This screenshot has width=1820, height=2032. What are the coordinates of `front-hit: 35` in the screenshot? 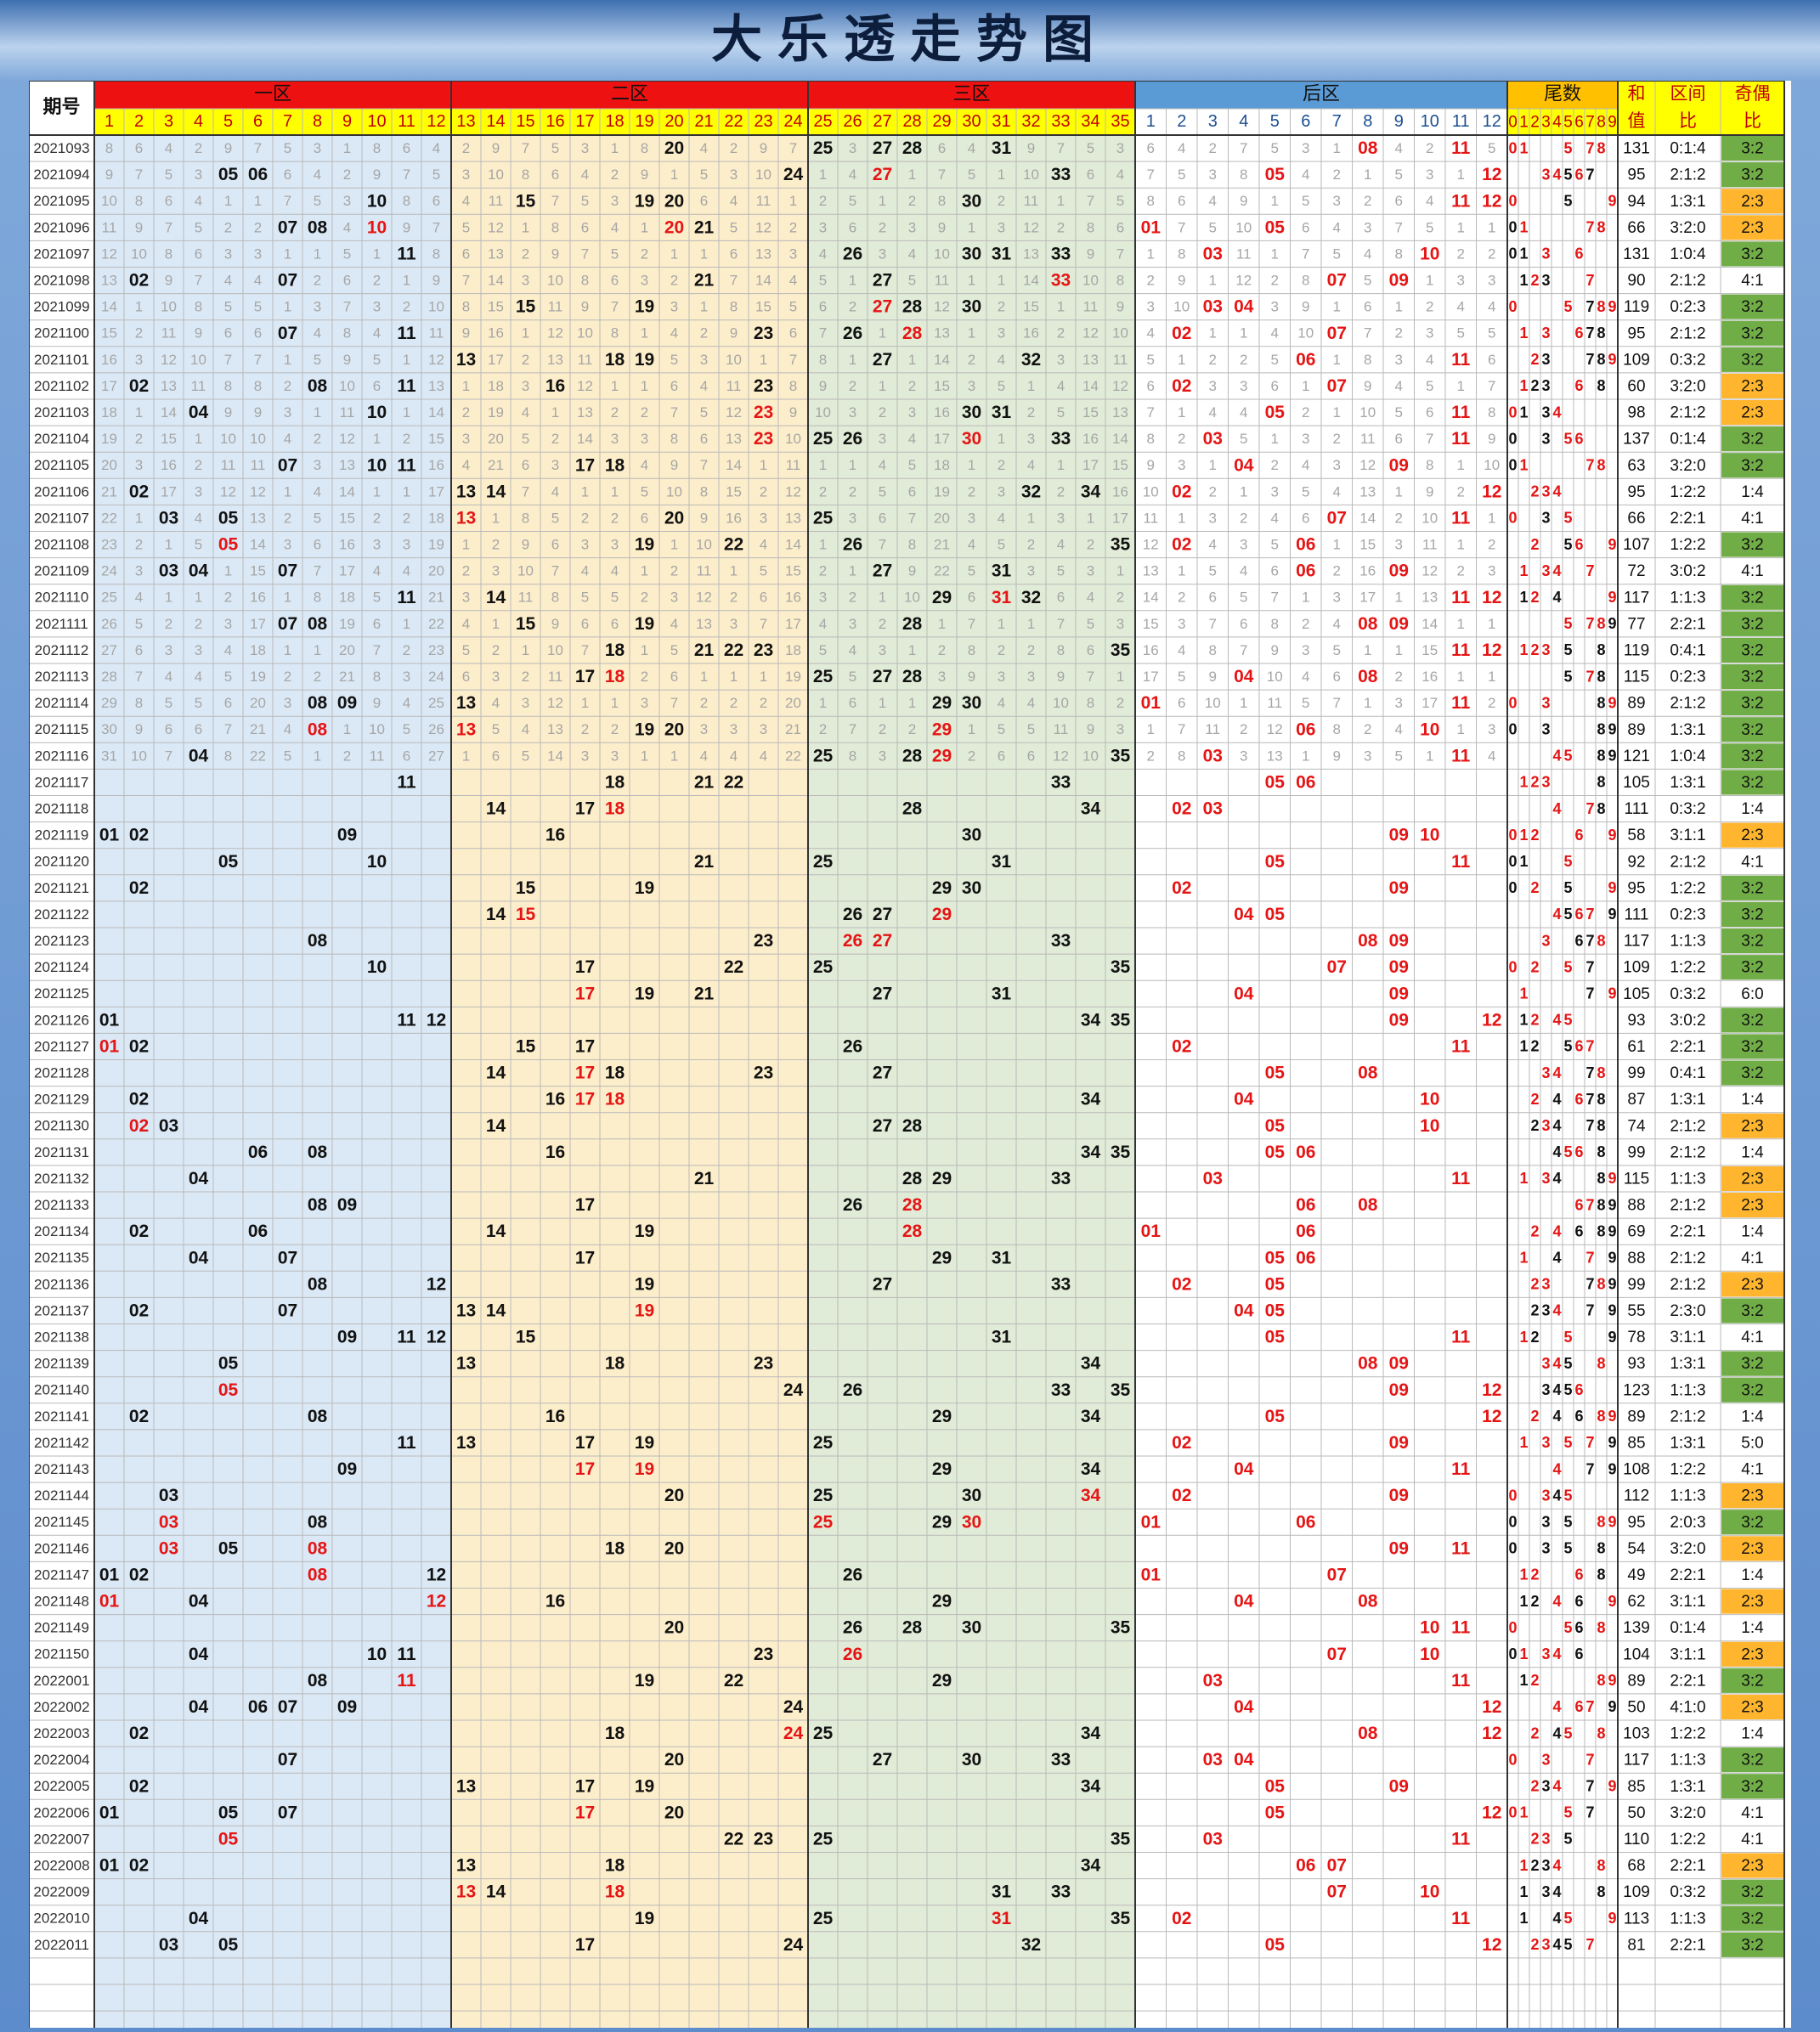 It's located at (1121, 1839).